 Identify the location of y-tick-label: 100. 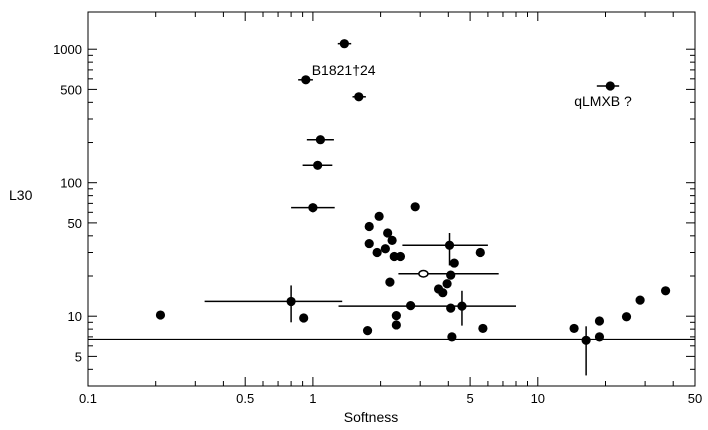
(71, 183).